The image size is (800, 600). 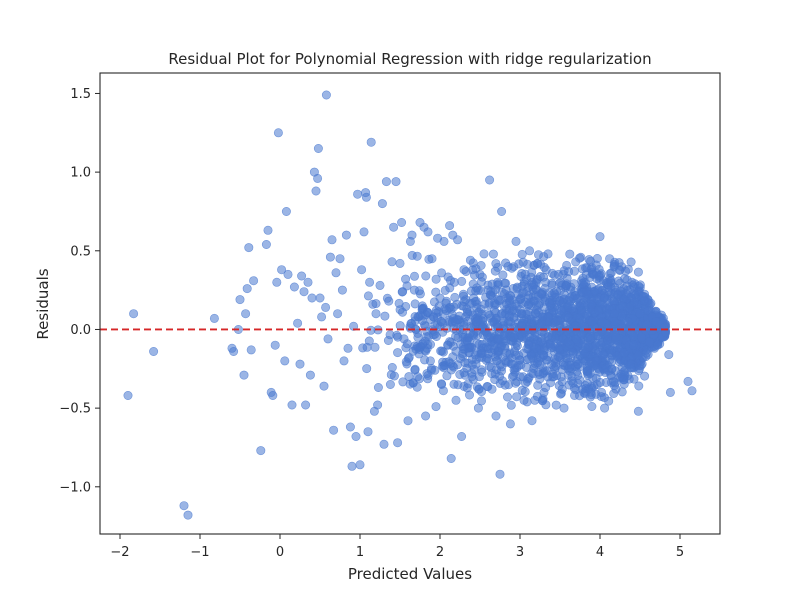 I want to click on x-tick-label: 4, so click(x=600, y=552).